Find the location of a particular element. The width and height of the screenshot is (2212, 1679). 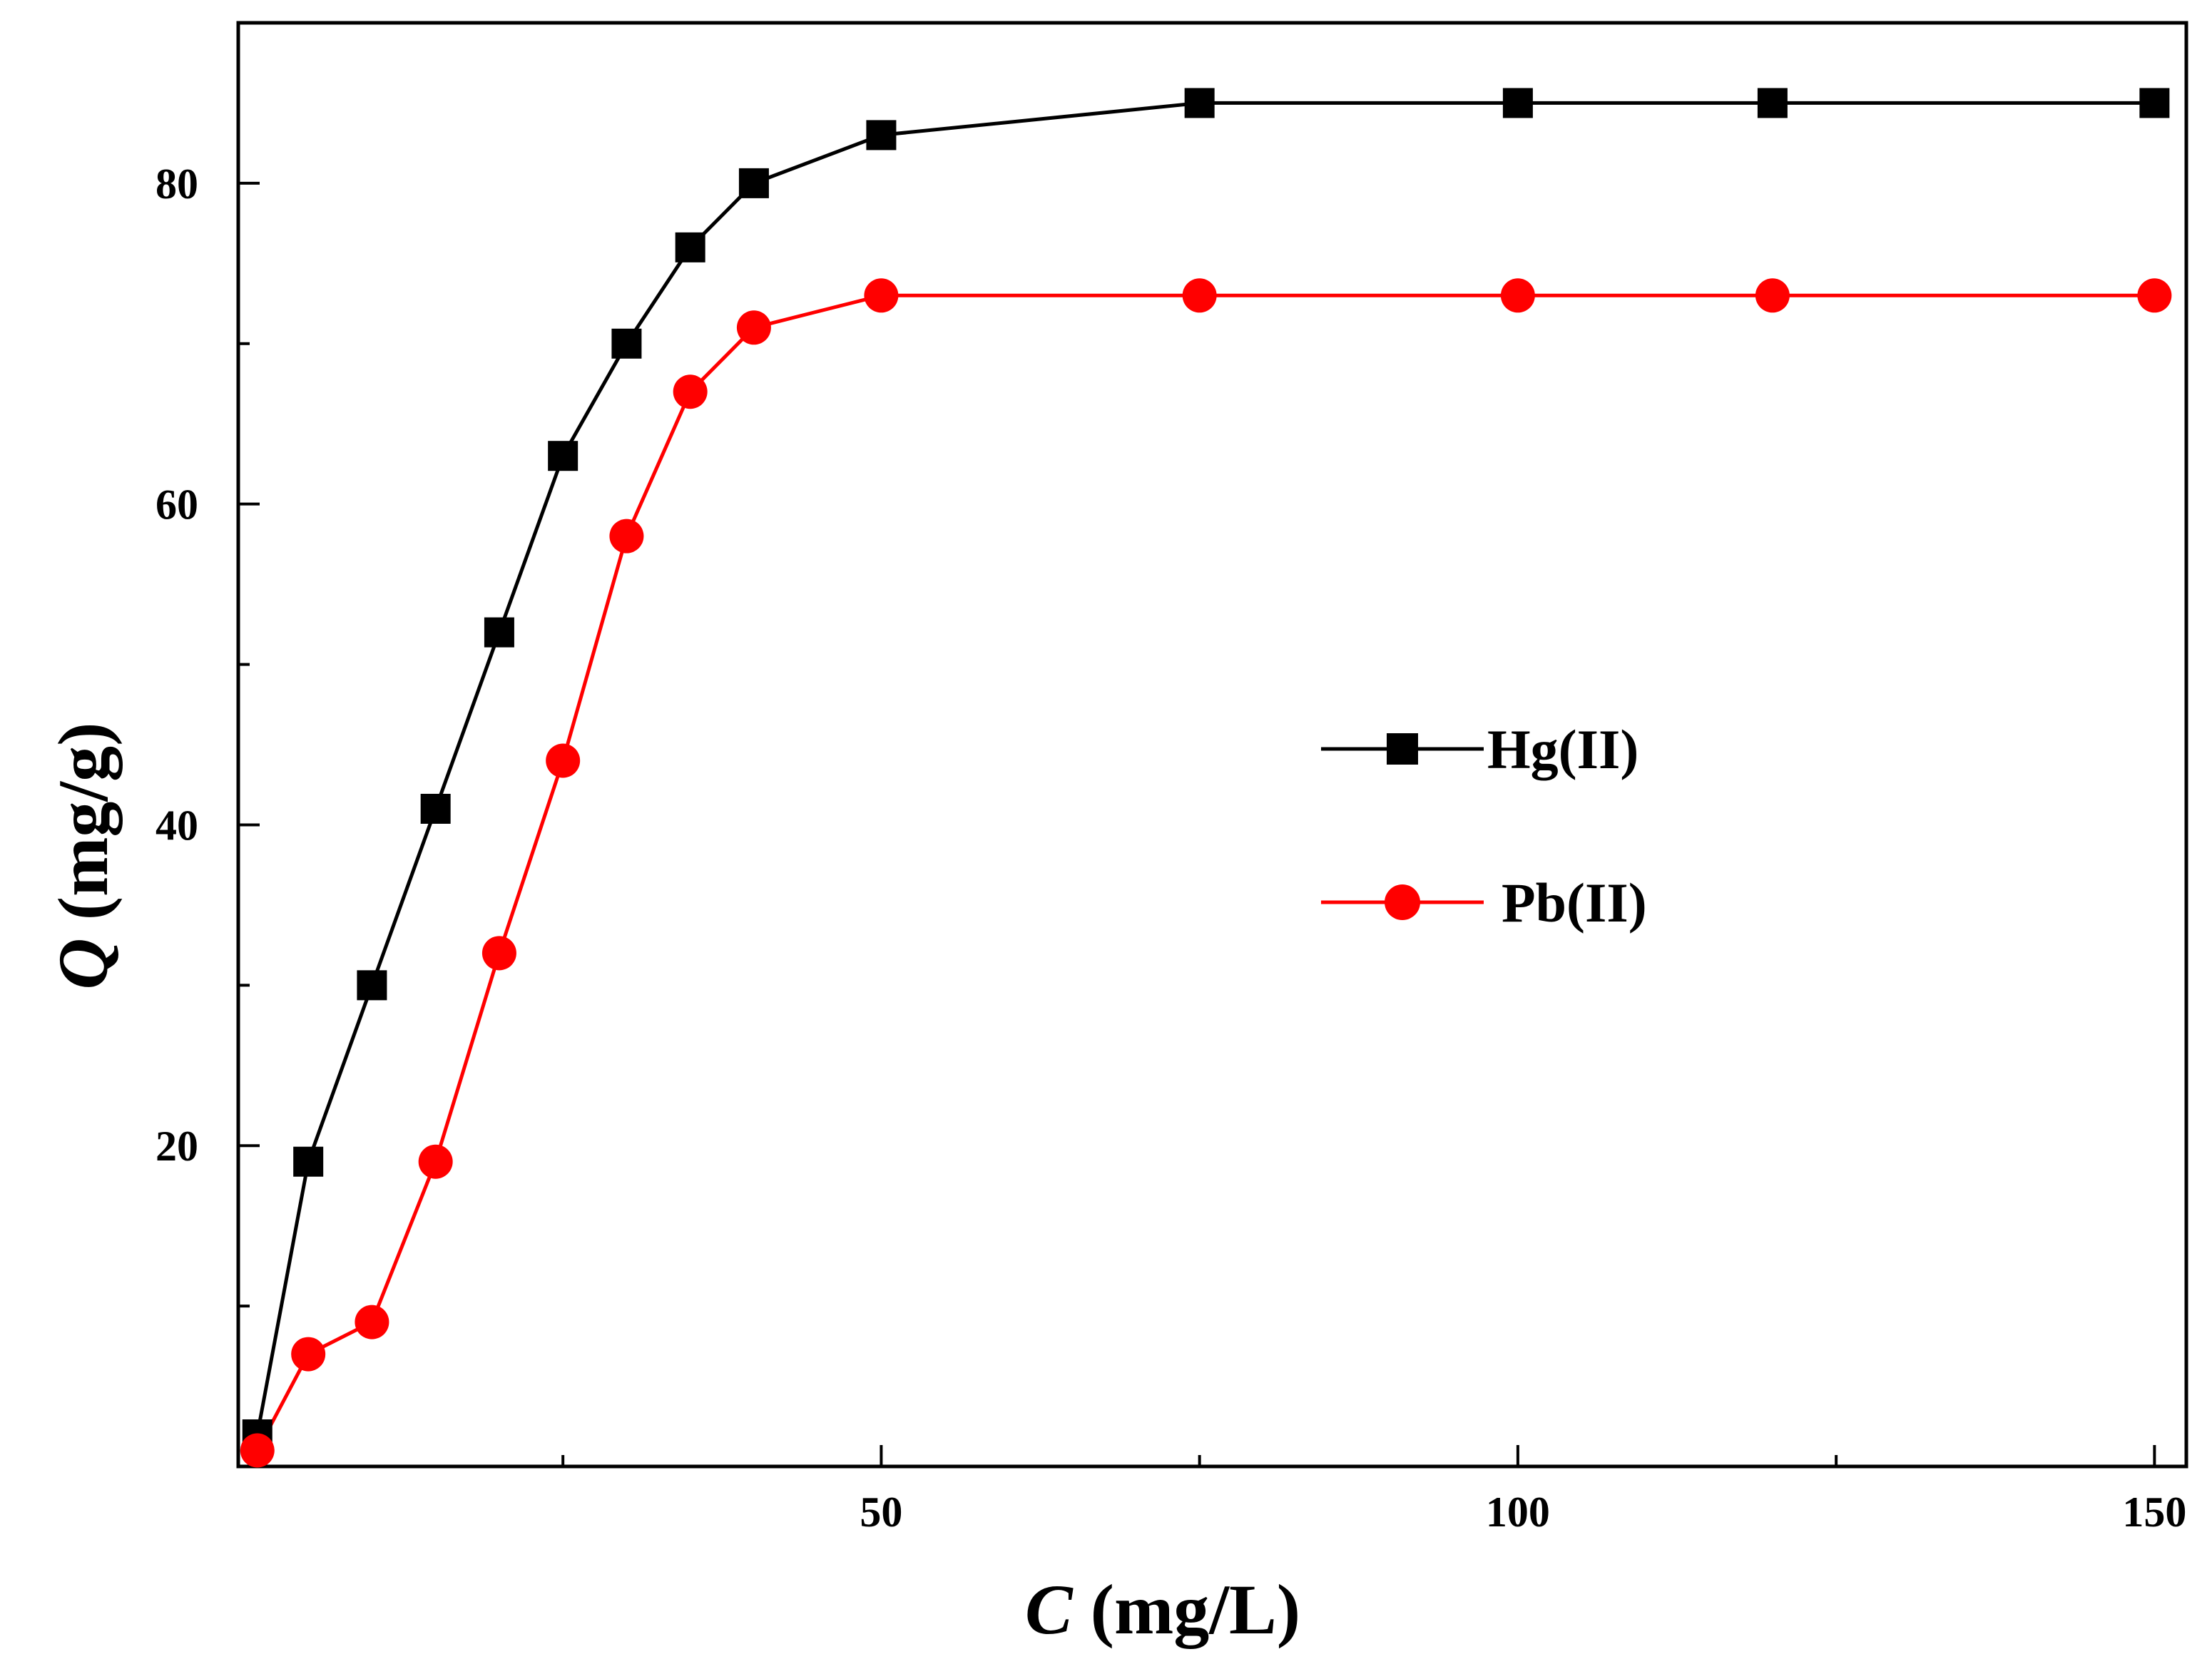

y-axis-title: Q (mg/g) is located at coordinates (83, 856).